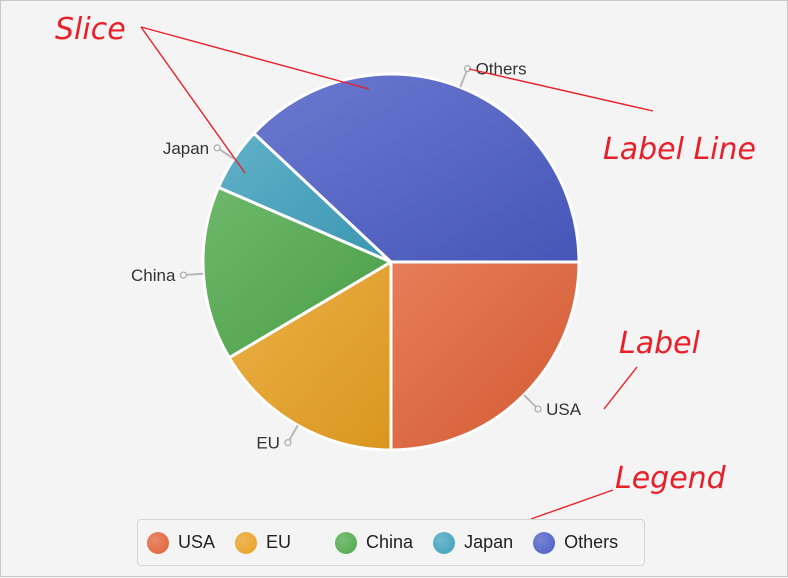 The image size is (788, 578). I want to click on legend-label: Others, so click(591, 542).